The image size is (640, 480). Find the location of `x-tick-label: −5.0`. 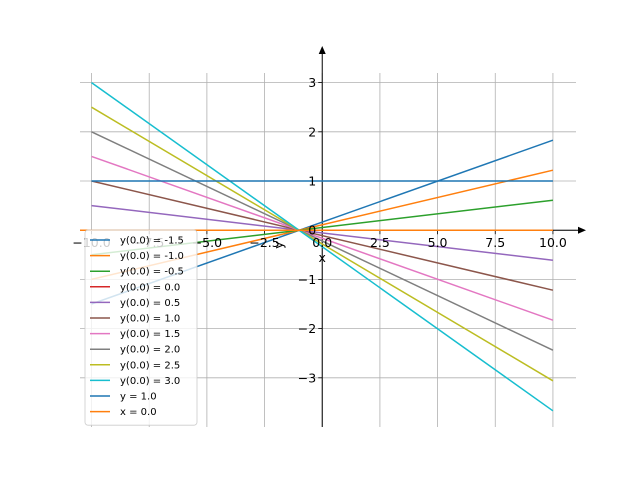

x-tick-label: −5.0 is located at coordinates (207, 242).